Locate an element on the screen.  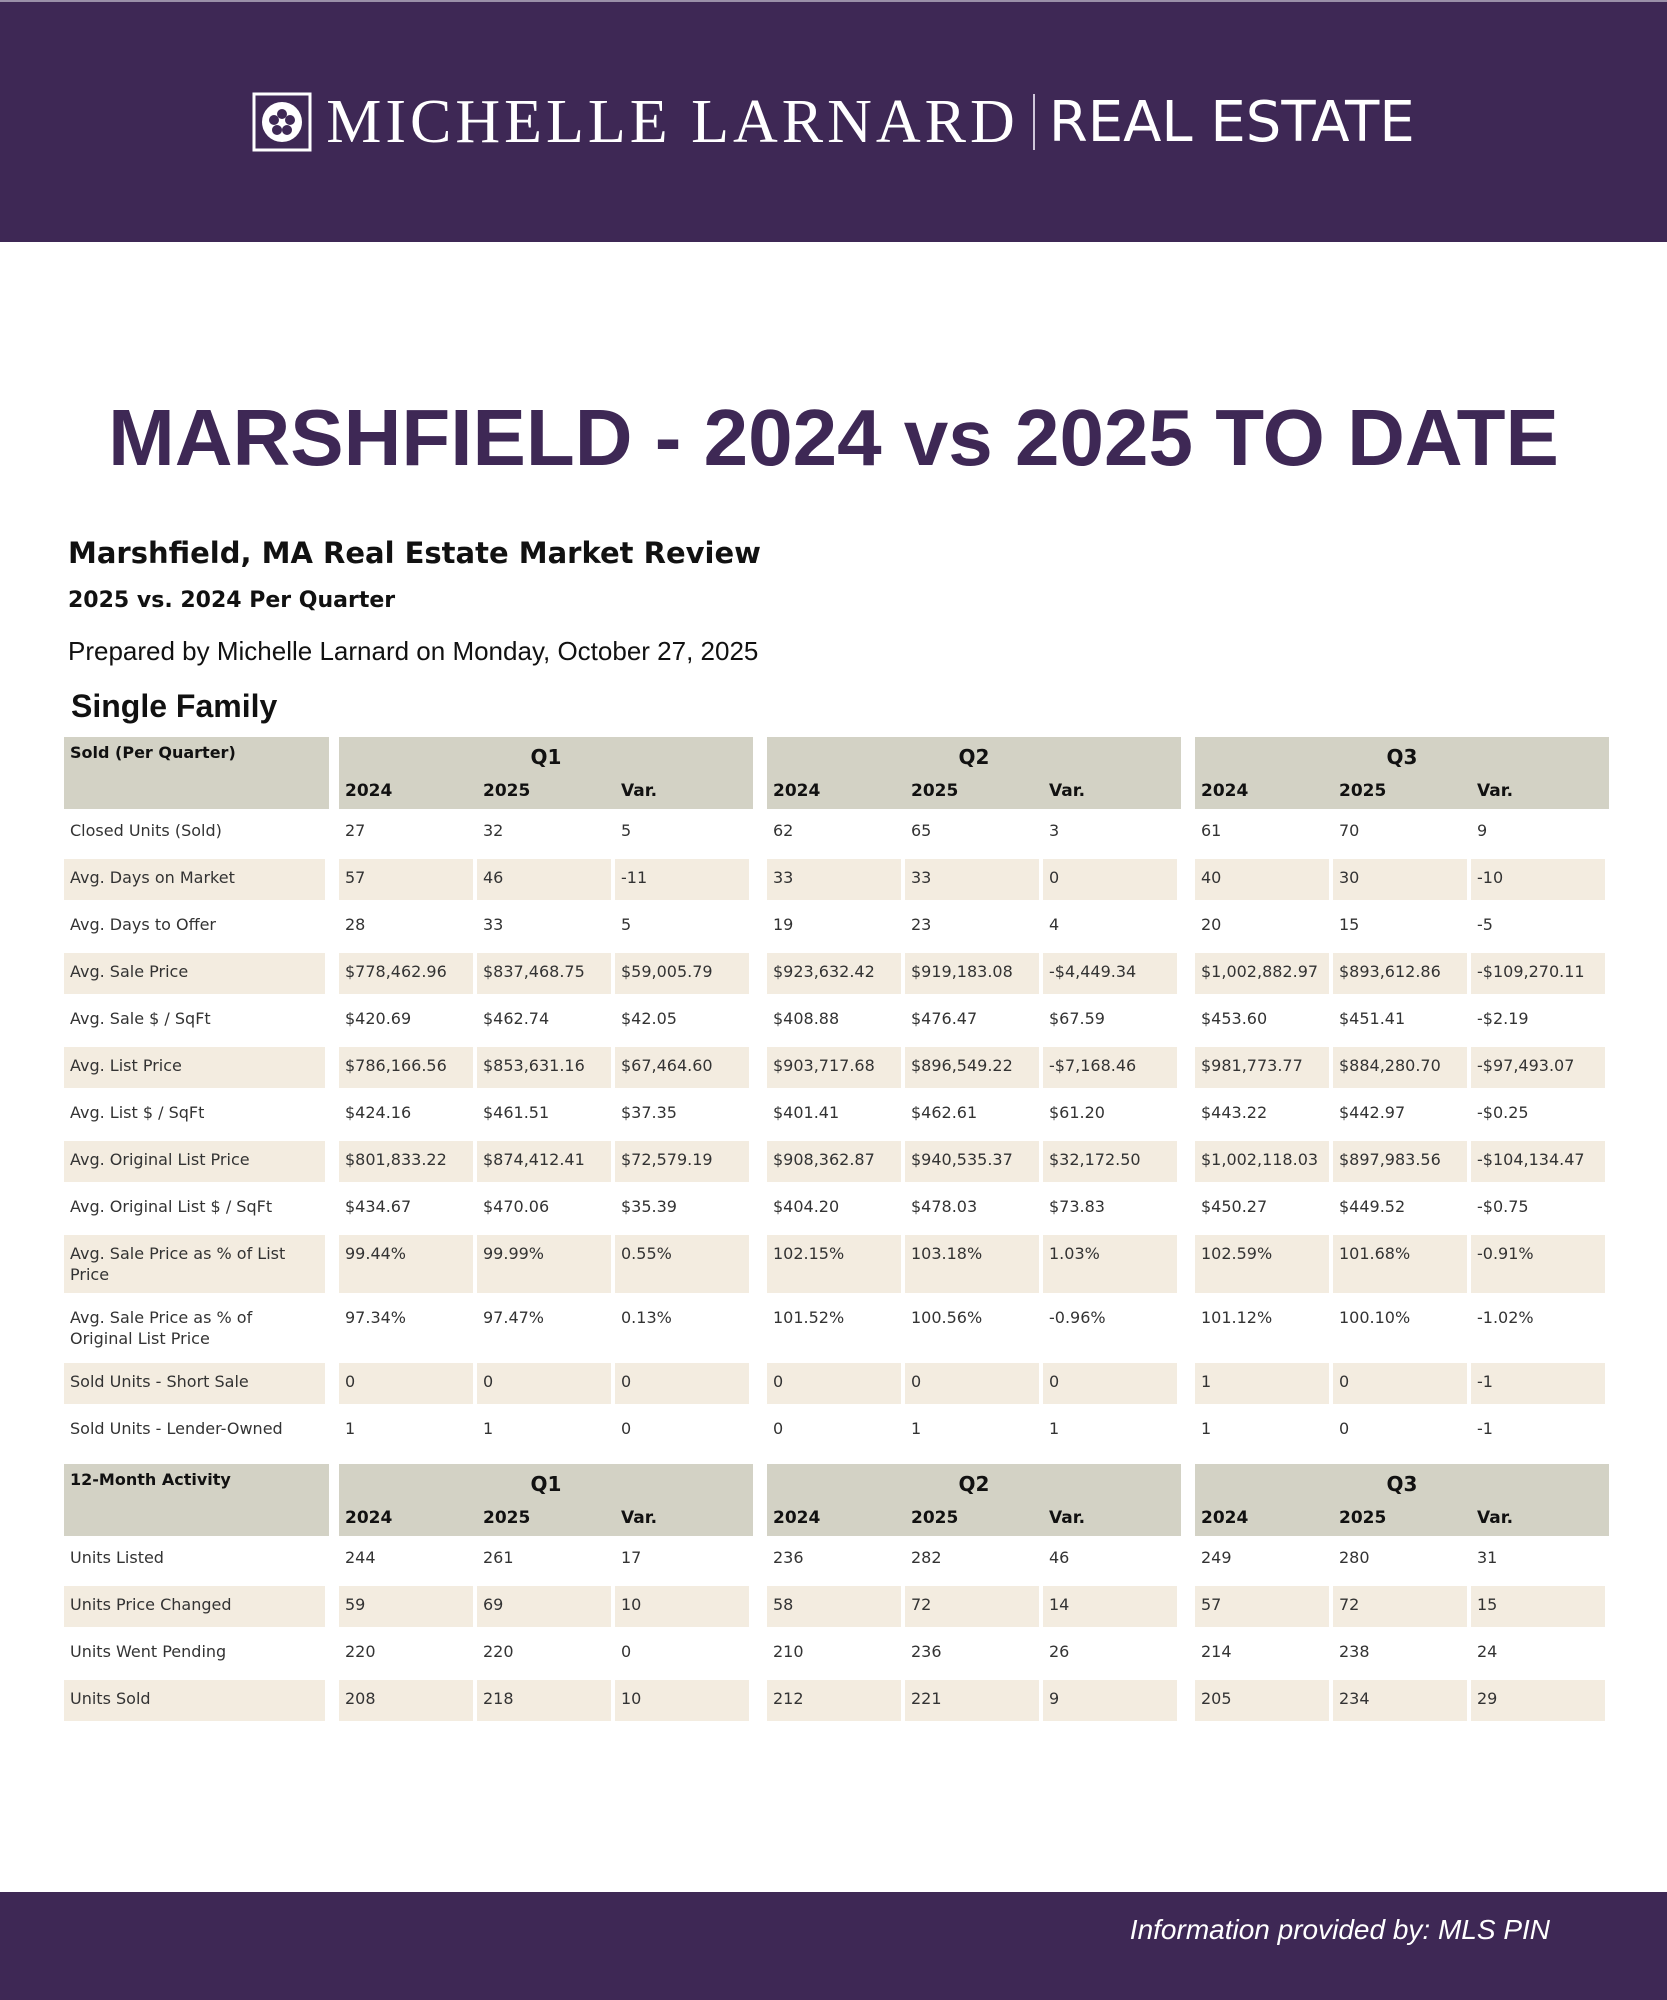
cell: $1,002,882.97 is located at coordinates (1262, 973).